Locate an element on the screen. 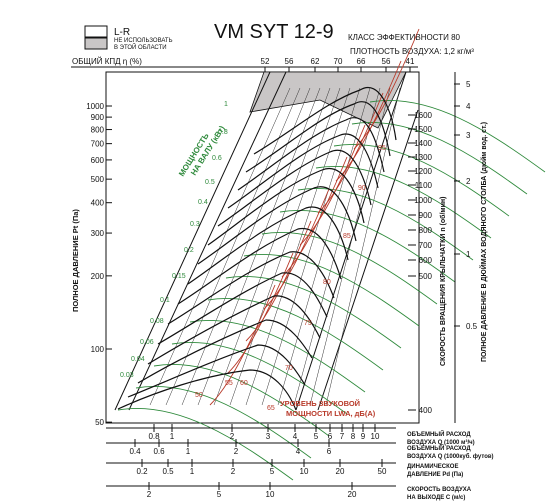 Image resolution: width=560 pixels, height=504 pixels. legend-lr-label: L-R is located at coordinates (122, 32).